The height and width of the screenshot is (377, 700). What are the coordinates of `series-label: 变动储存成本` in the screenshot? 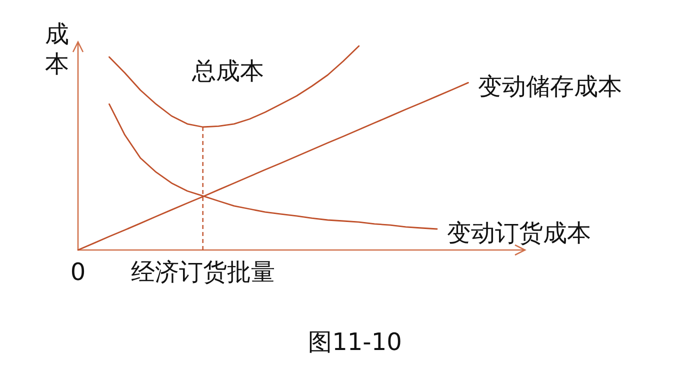 It's located at (550, 86).